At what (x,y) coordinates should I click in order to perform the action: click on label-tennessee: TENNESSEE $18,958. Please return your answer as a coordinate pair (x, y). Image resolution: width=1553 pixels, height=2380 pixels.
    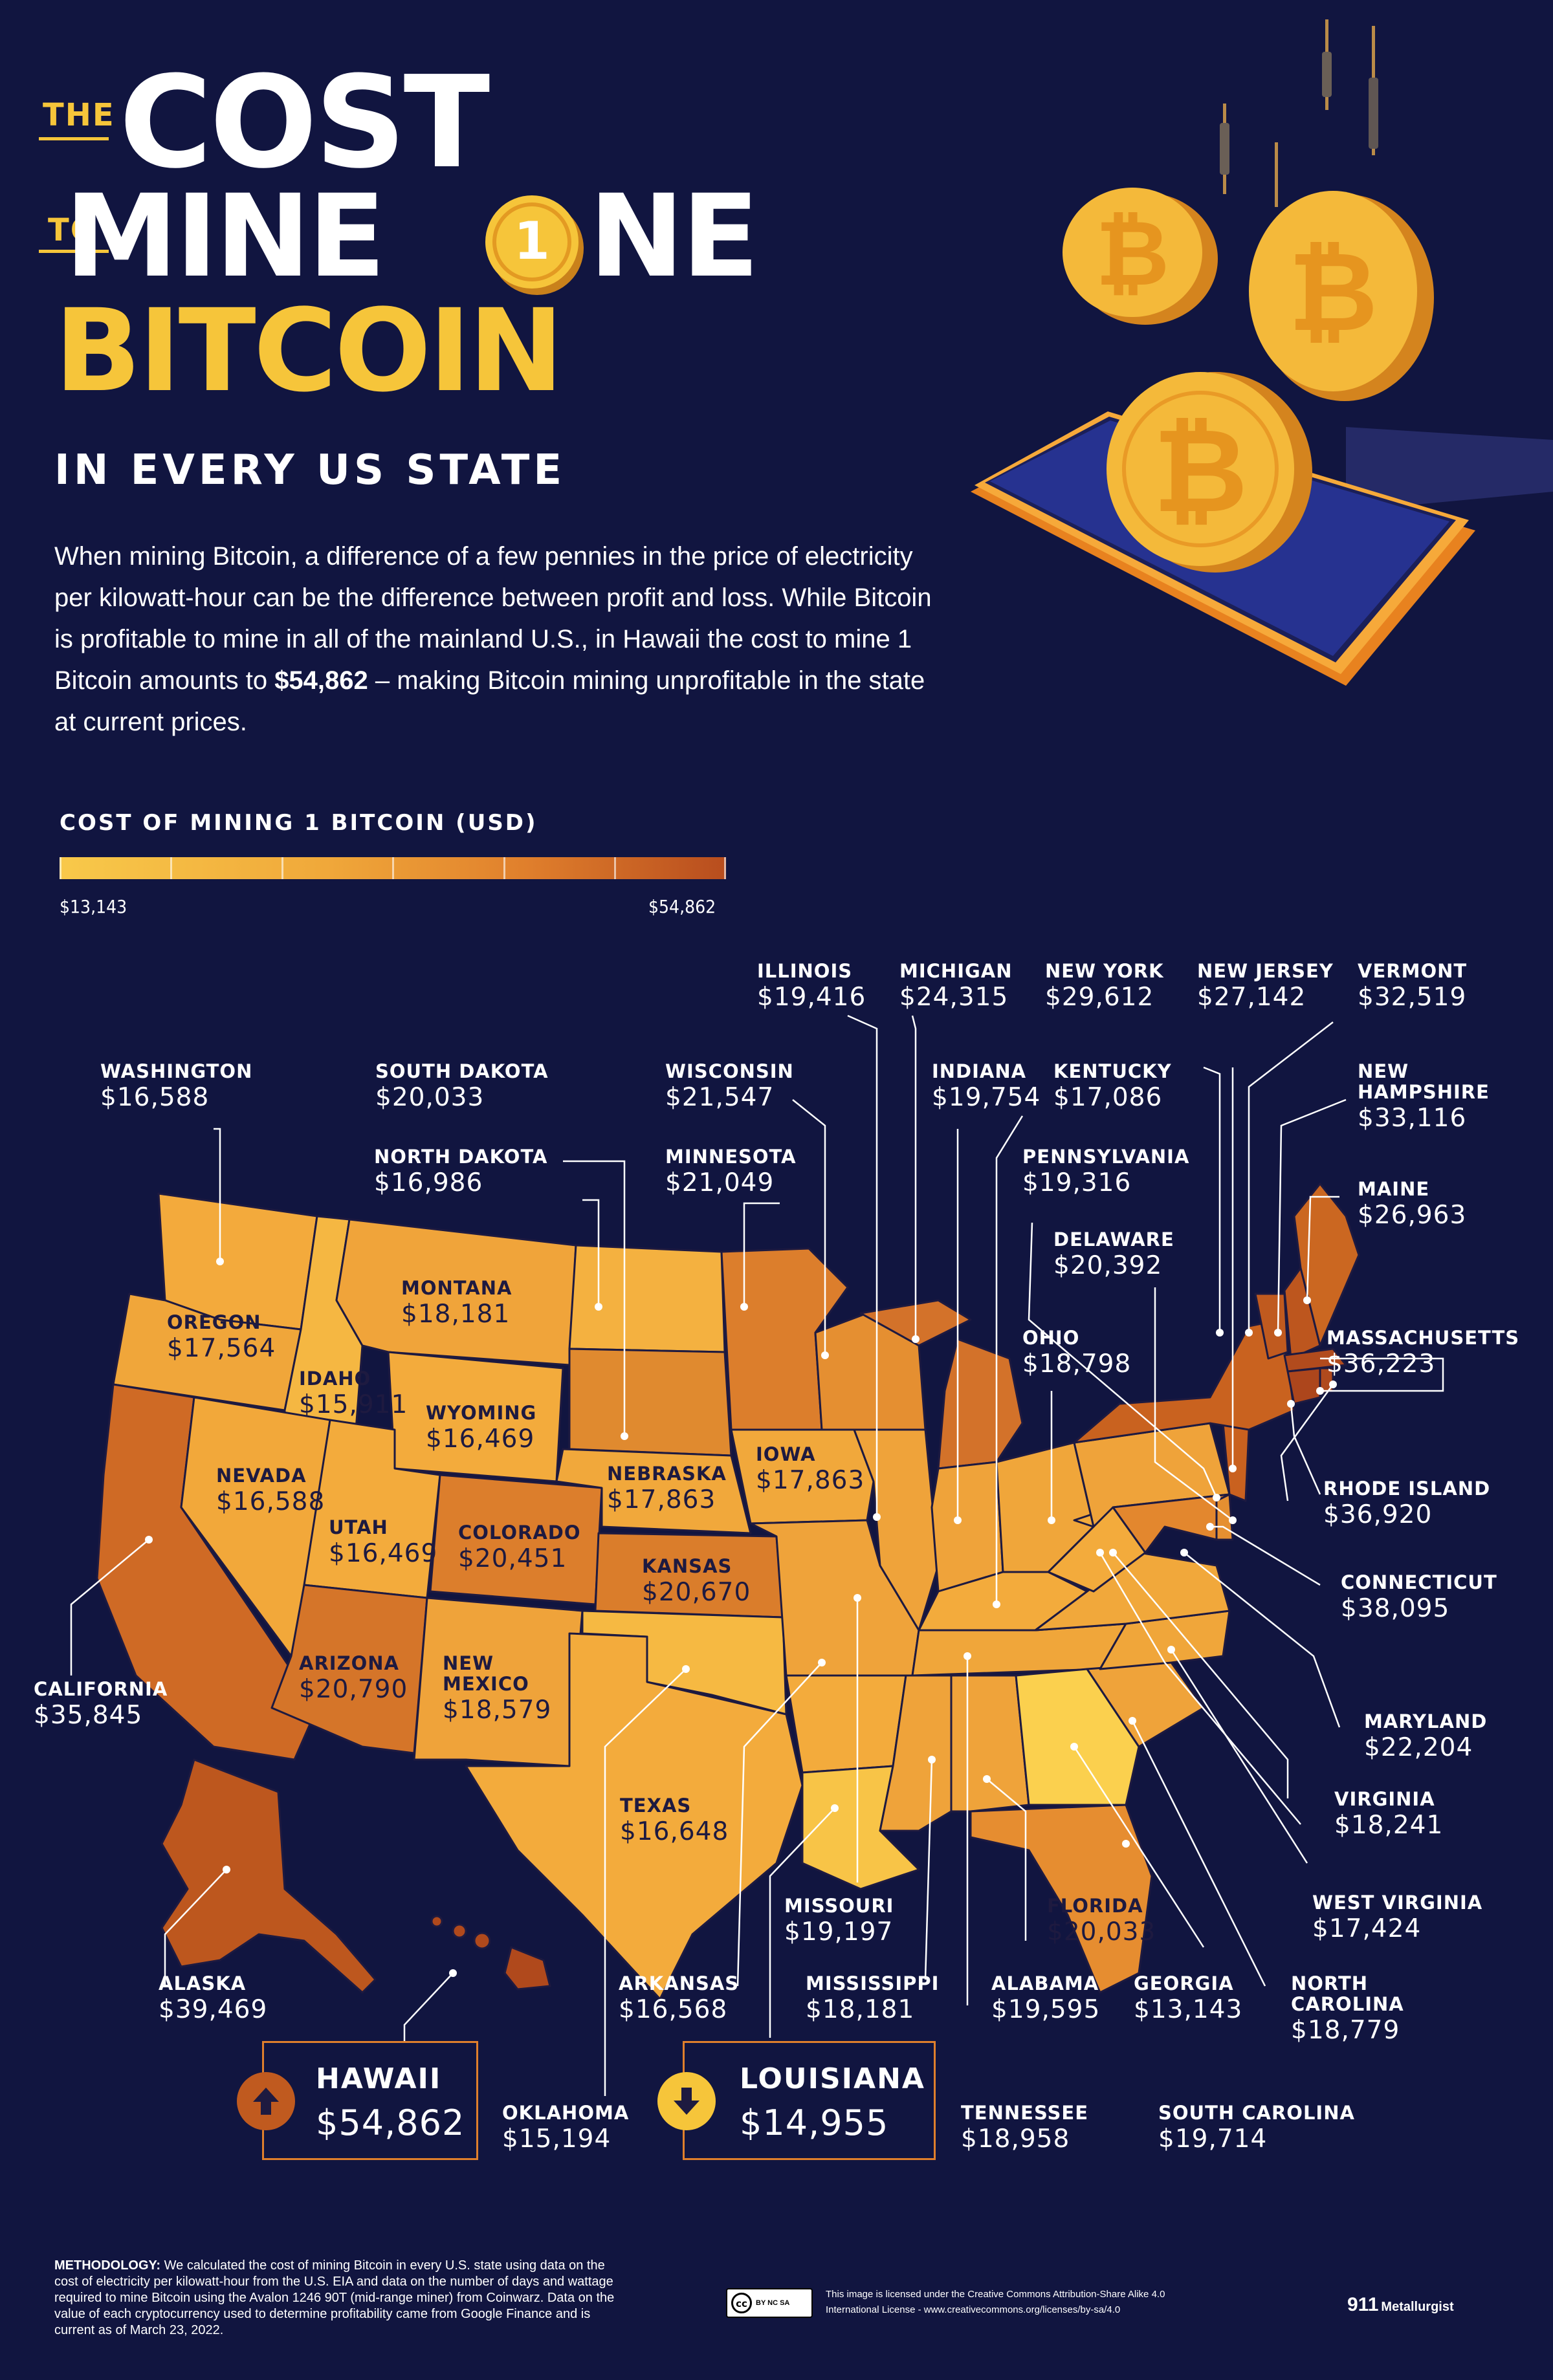
    Looking at the image, I should click on (1025, 2128).